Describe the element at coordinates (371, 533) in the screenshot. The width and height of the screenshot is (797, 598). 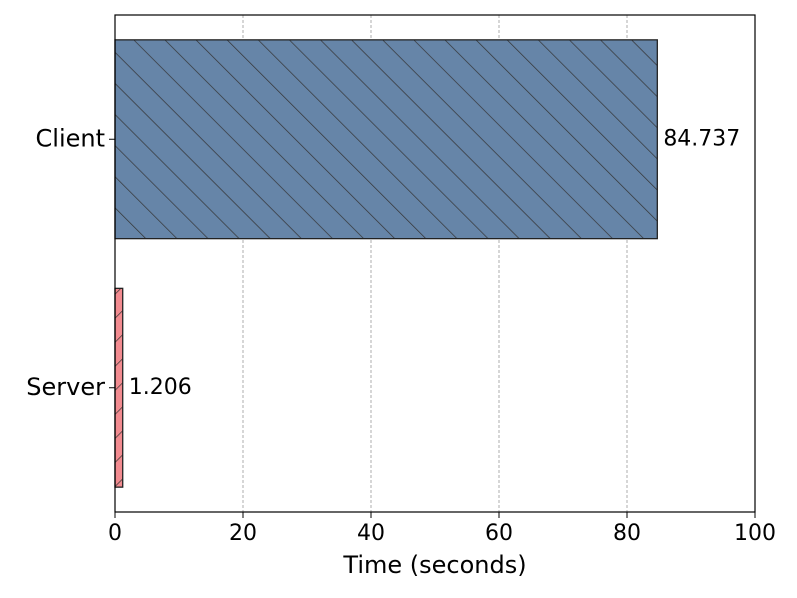
I see `x-tick-label: 40` at that location.